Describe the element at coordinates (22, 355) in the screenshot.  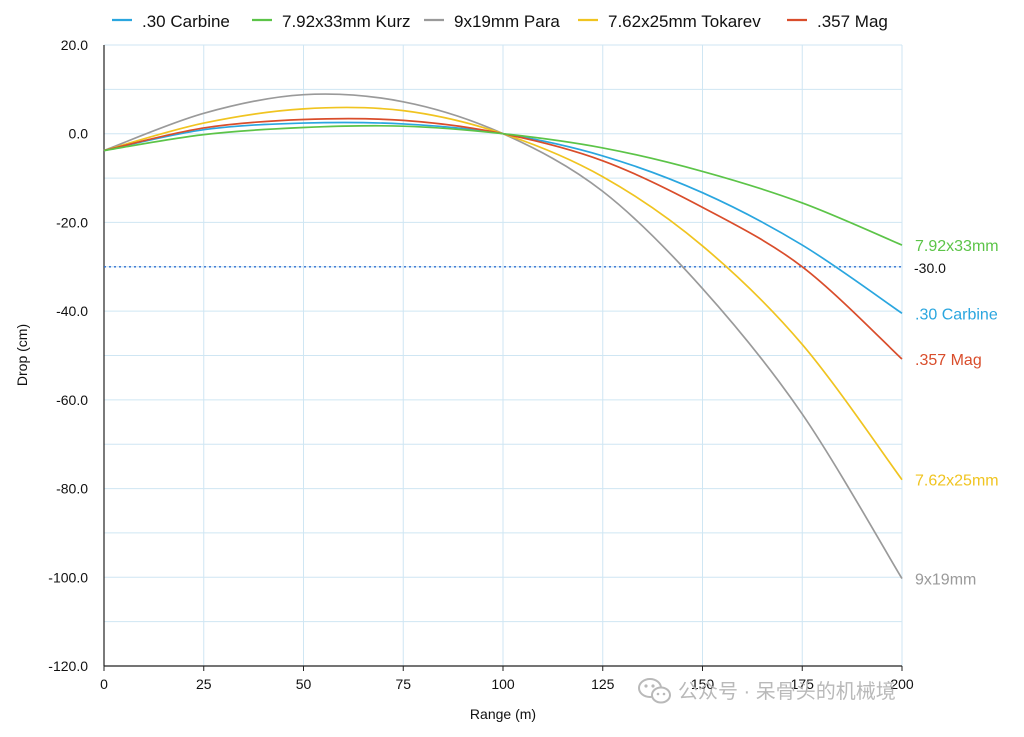
I see `y-axis-title: Drop (cm)` at that location.